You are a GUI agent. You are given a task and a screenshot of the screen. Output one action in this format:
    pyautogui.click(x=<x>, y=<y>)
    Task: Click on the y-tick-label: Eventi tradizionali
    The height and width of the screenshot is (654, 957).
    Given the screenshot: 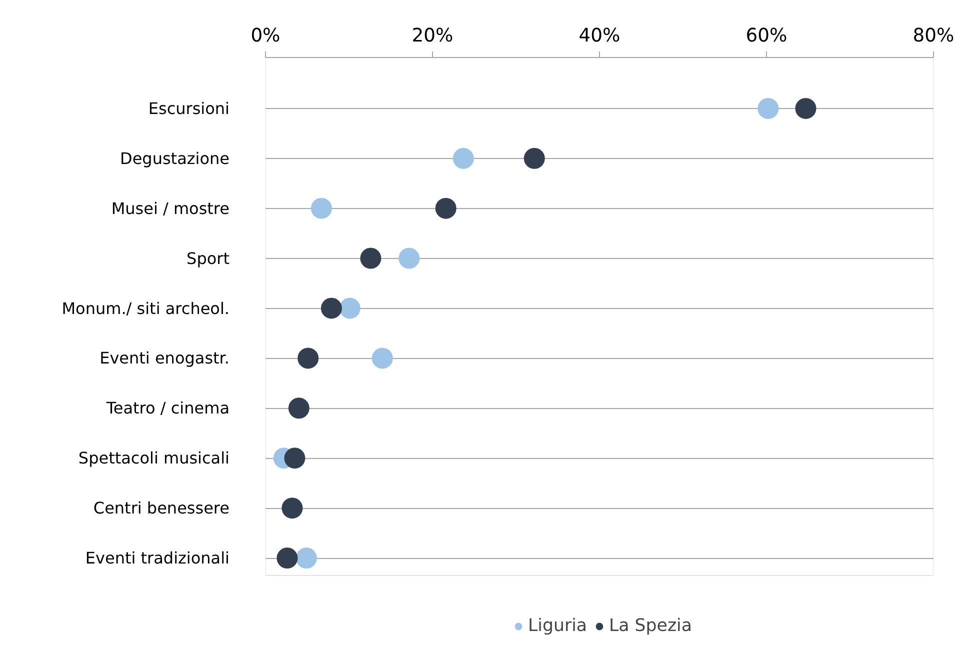 What is the action you would take?
    pyautogui.click(x=157, y=558)
    